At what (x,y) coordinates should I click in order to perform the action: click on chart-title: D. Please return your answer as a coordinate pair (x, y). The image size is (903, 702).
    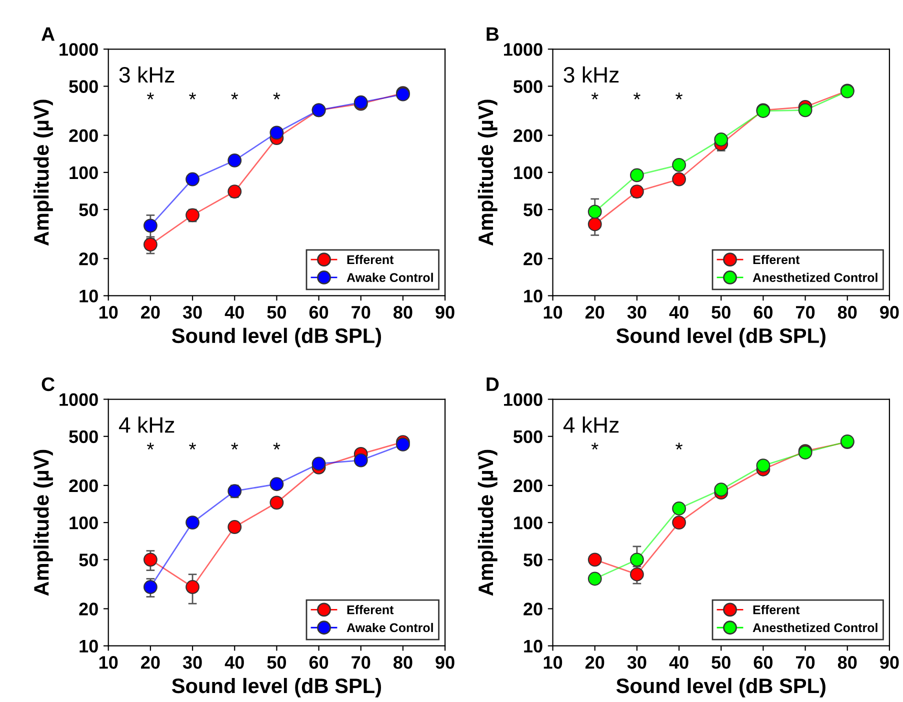
    Looking at the image, I should click on (492, 384).